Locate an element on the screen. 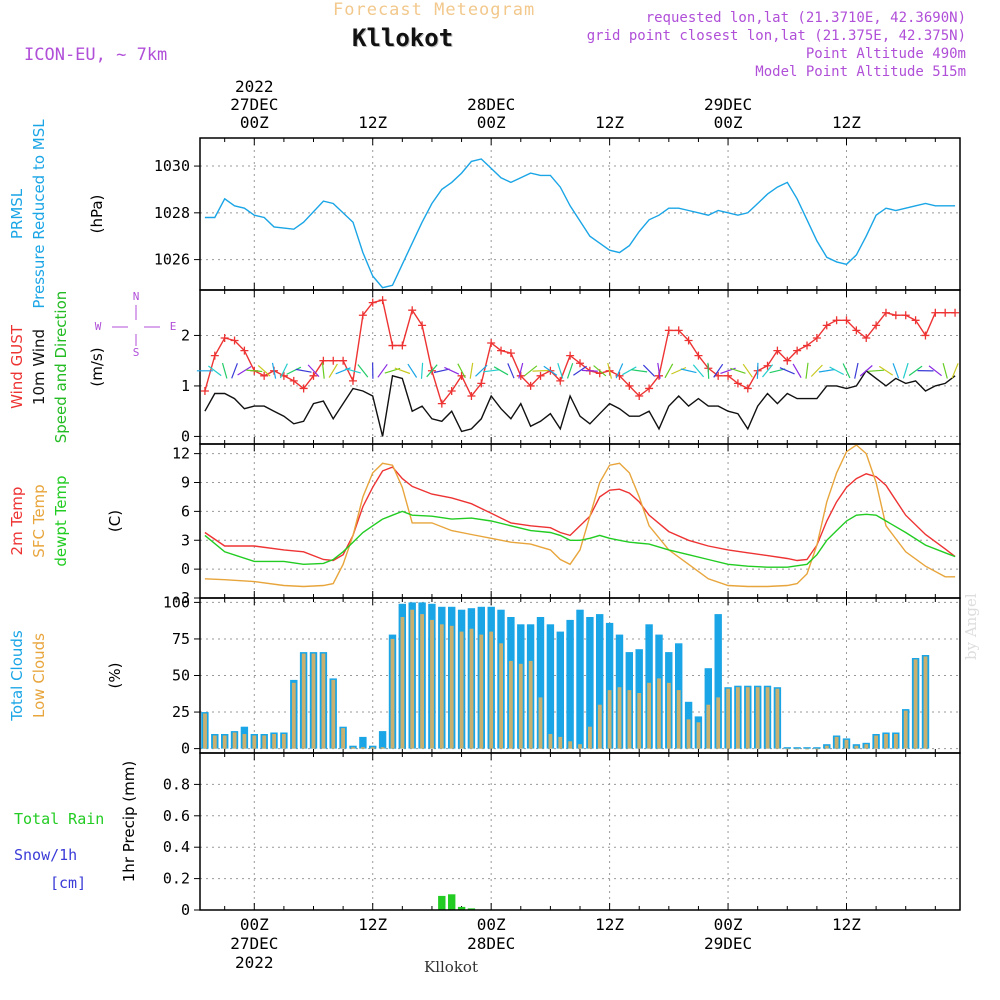 The image size is (1000, 1000). requested-coords: requested lon,lat (21.3710E, 42.3690N) is located at coordinates (805, 18).